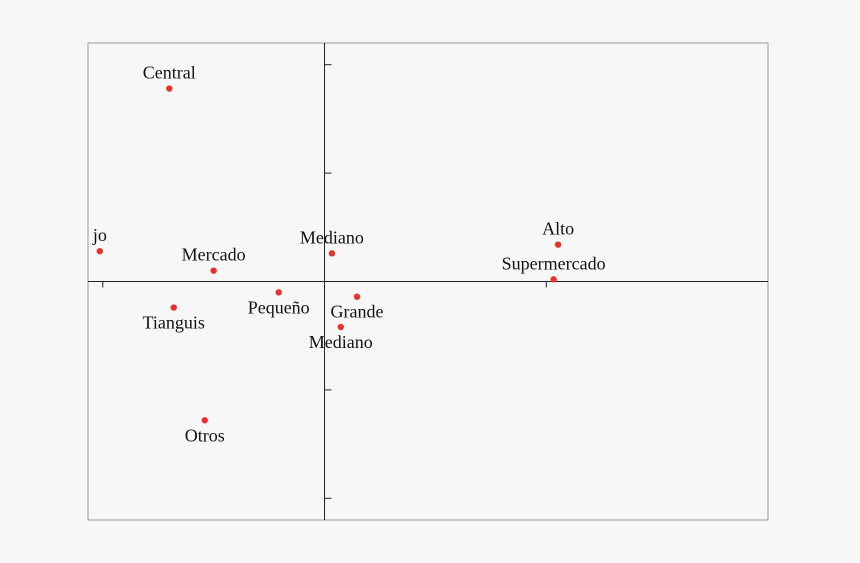 The width and height of the screenshot is (860, 563). What do you see at coordinates (174, 323) in the screenshot?
I see `data-point-label: Tianguis` at bounding box center [174, 323].